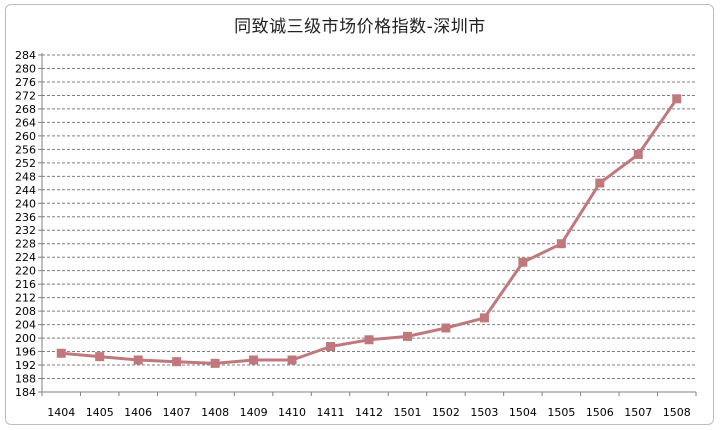 This screenshot has width=720, height=430. I want to click on y-tick-label: 272, so click(25, 95).